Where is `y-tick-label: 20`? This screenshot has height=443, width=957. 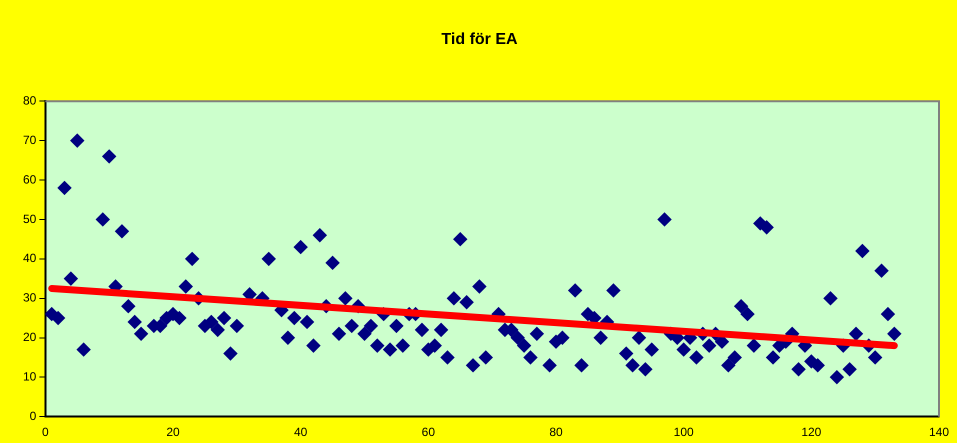
y-tick-label: 20 is located at coordinates (29, 337).